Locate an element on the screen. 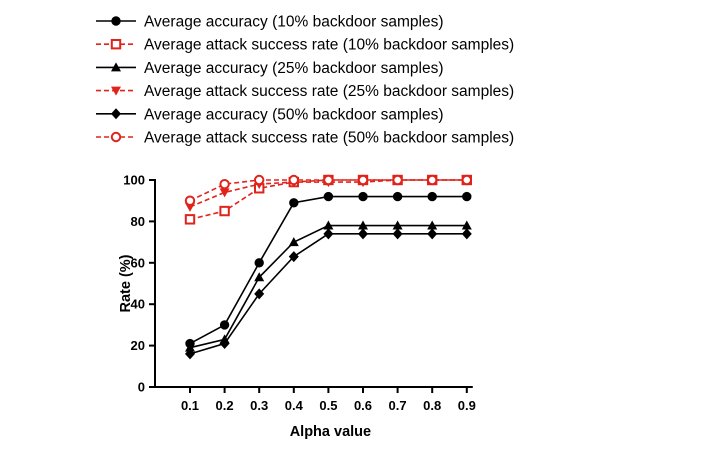 The width and height of the screenshot is (703, 456). legend-label: Average accuracy (50% backdoor samples) is located at coordinates (294, 114).